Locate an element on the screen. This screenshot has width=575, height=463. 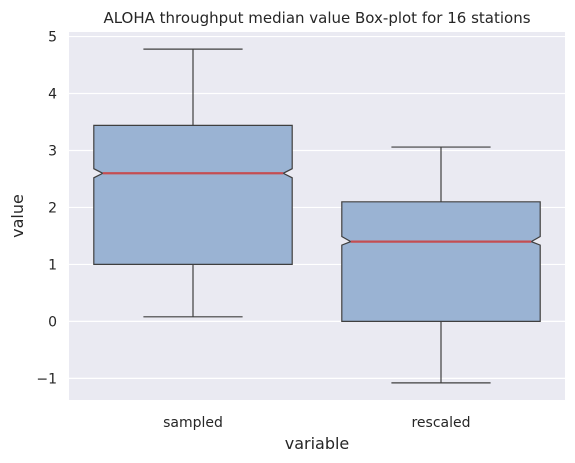
y-tick-label: 5 is located at coordinates (52, 38).